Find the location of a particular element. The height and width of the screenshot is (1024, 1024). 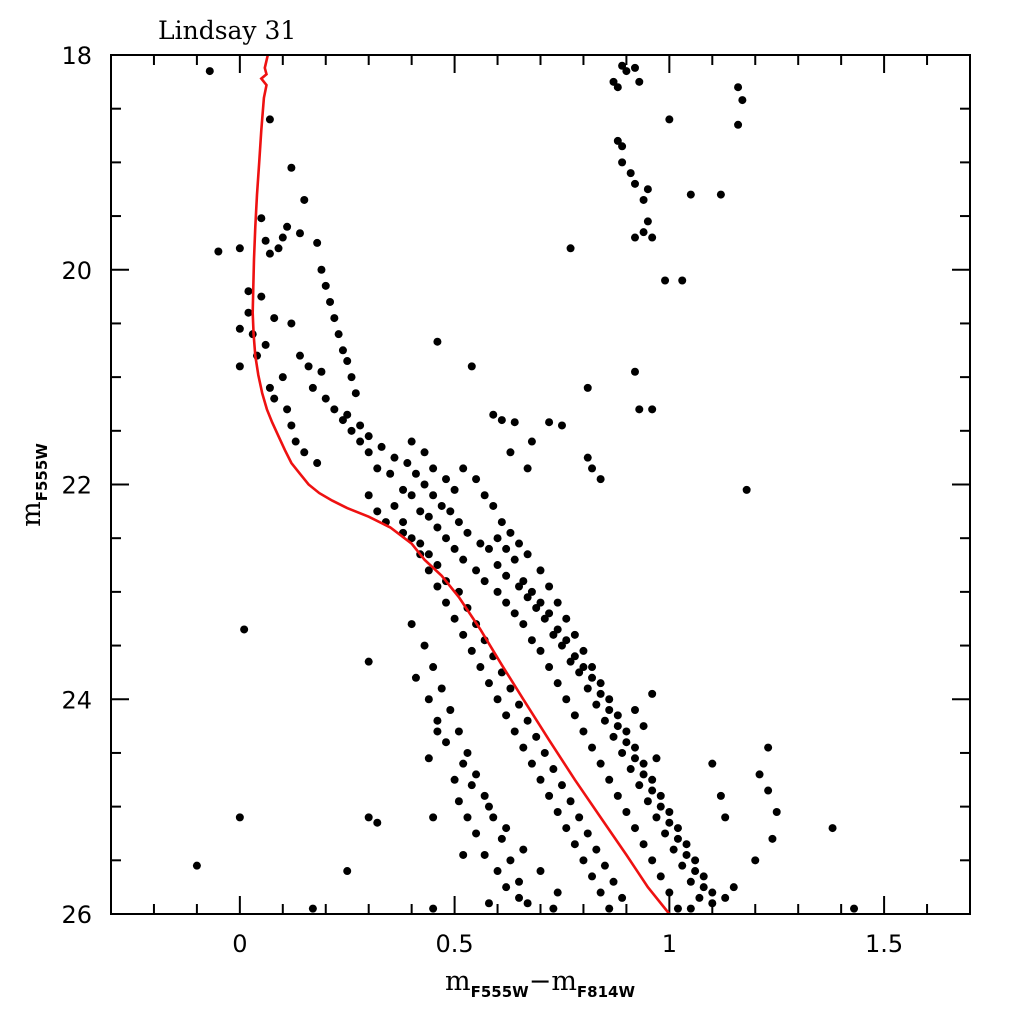

x-tick-label: 0 is located at coordinates (239, 944).